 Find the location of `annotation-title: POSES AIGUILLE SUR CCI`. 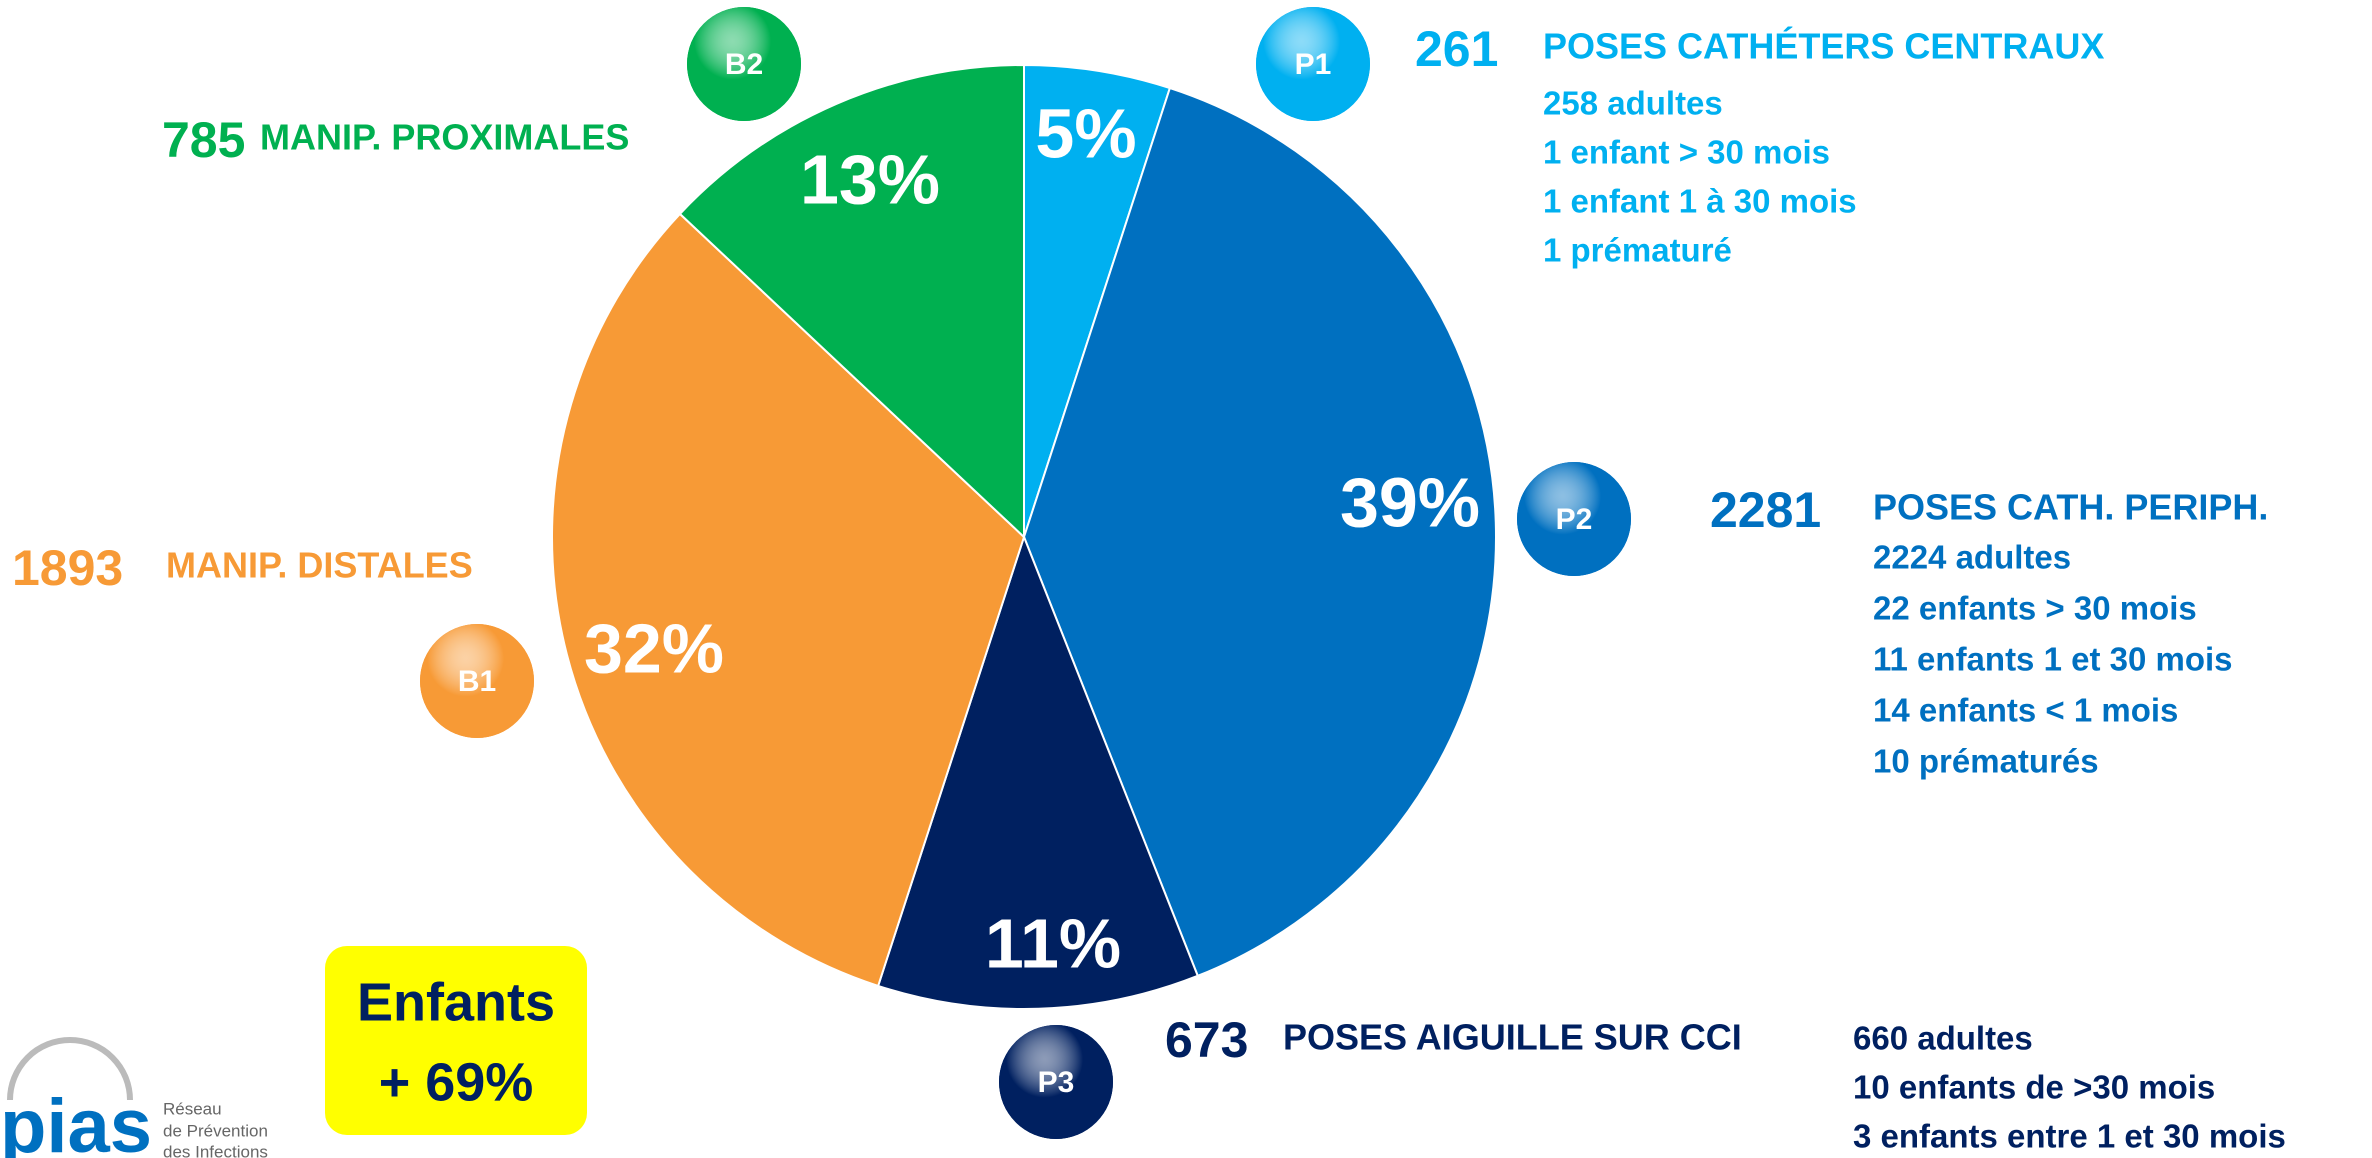

annotation-title: POSES AIGUILLE SUR CCI is located at coordinates (1512, 1037).